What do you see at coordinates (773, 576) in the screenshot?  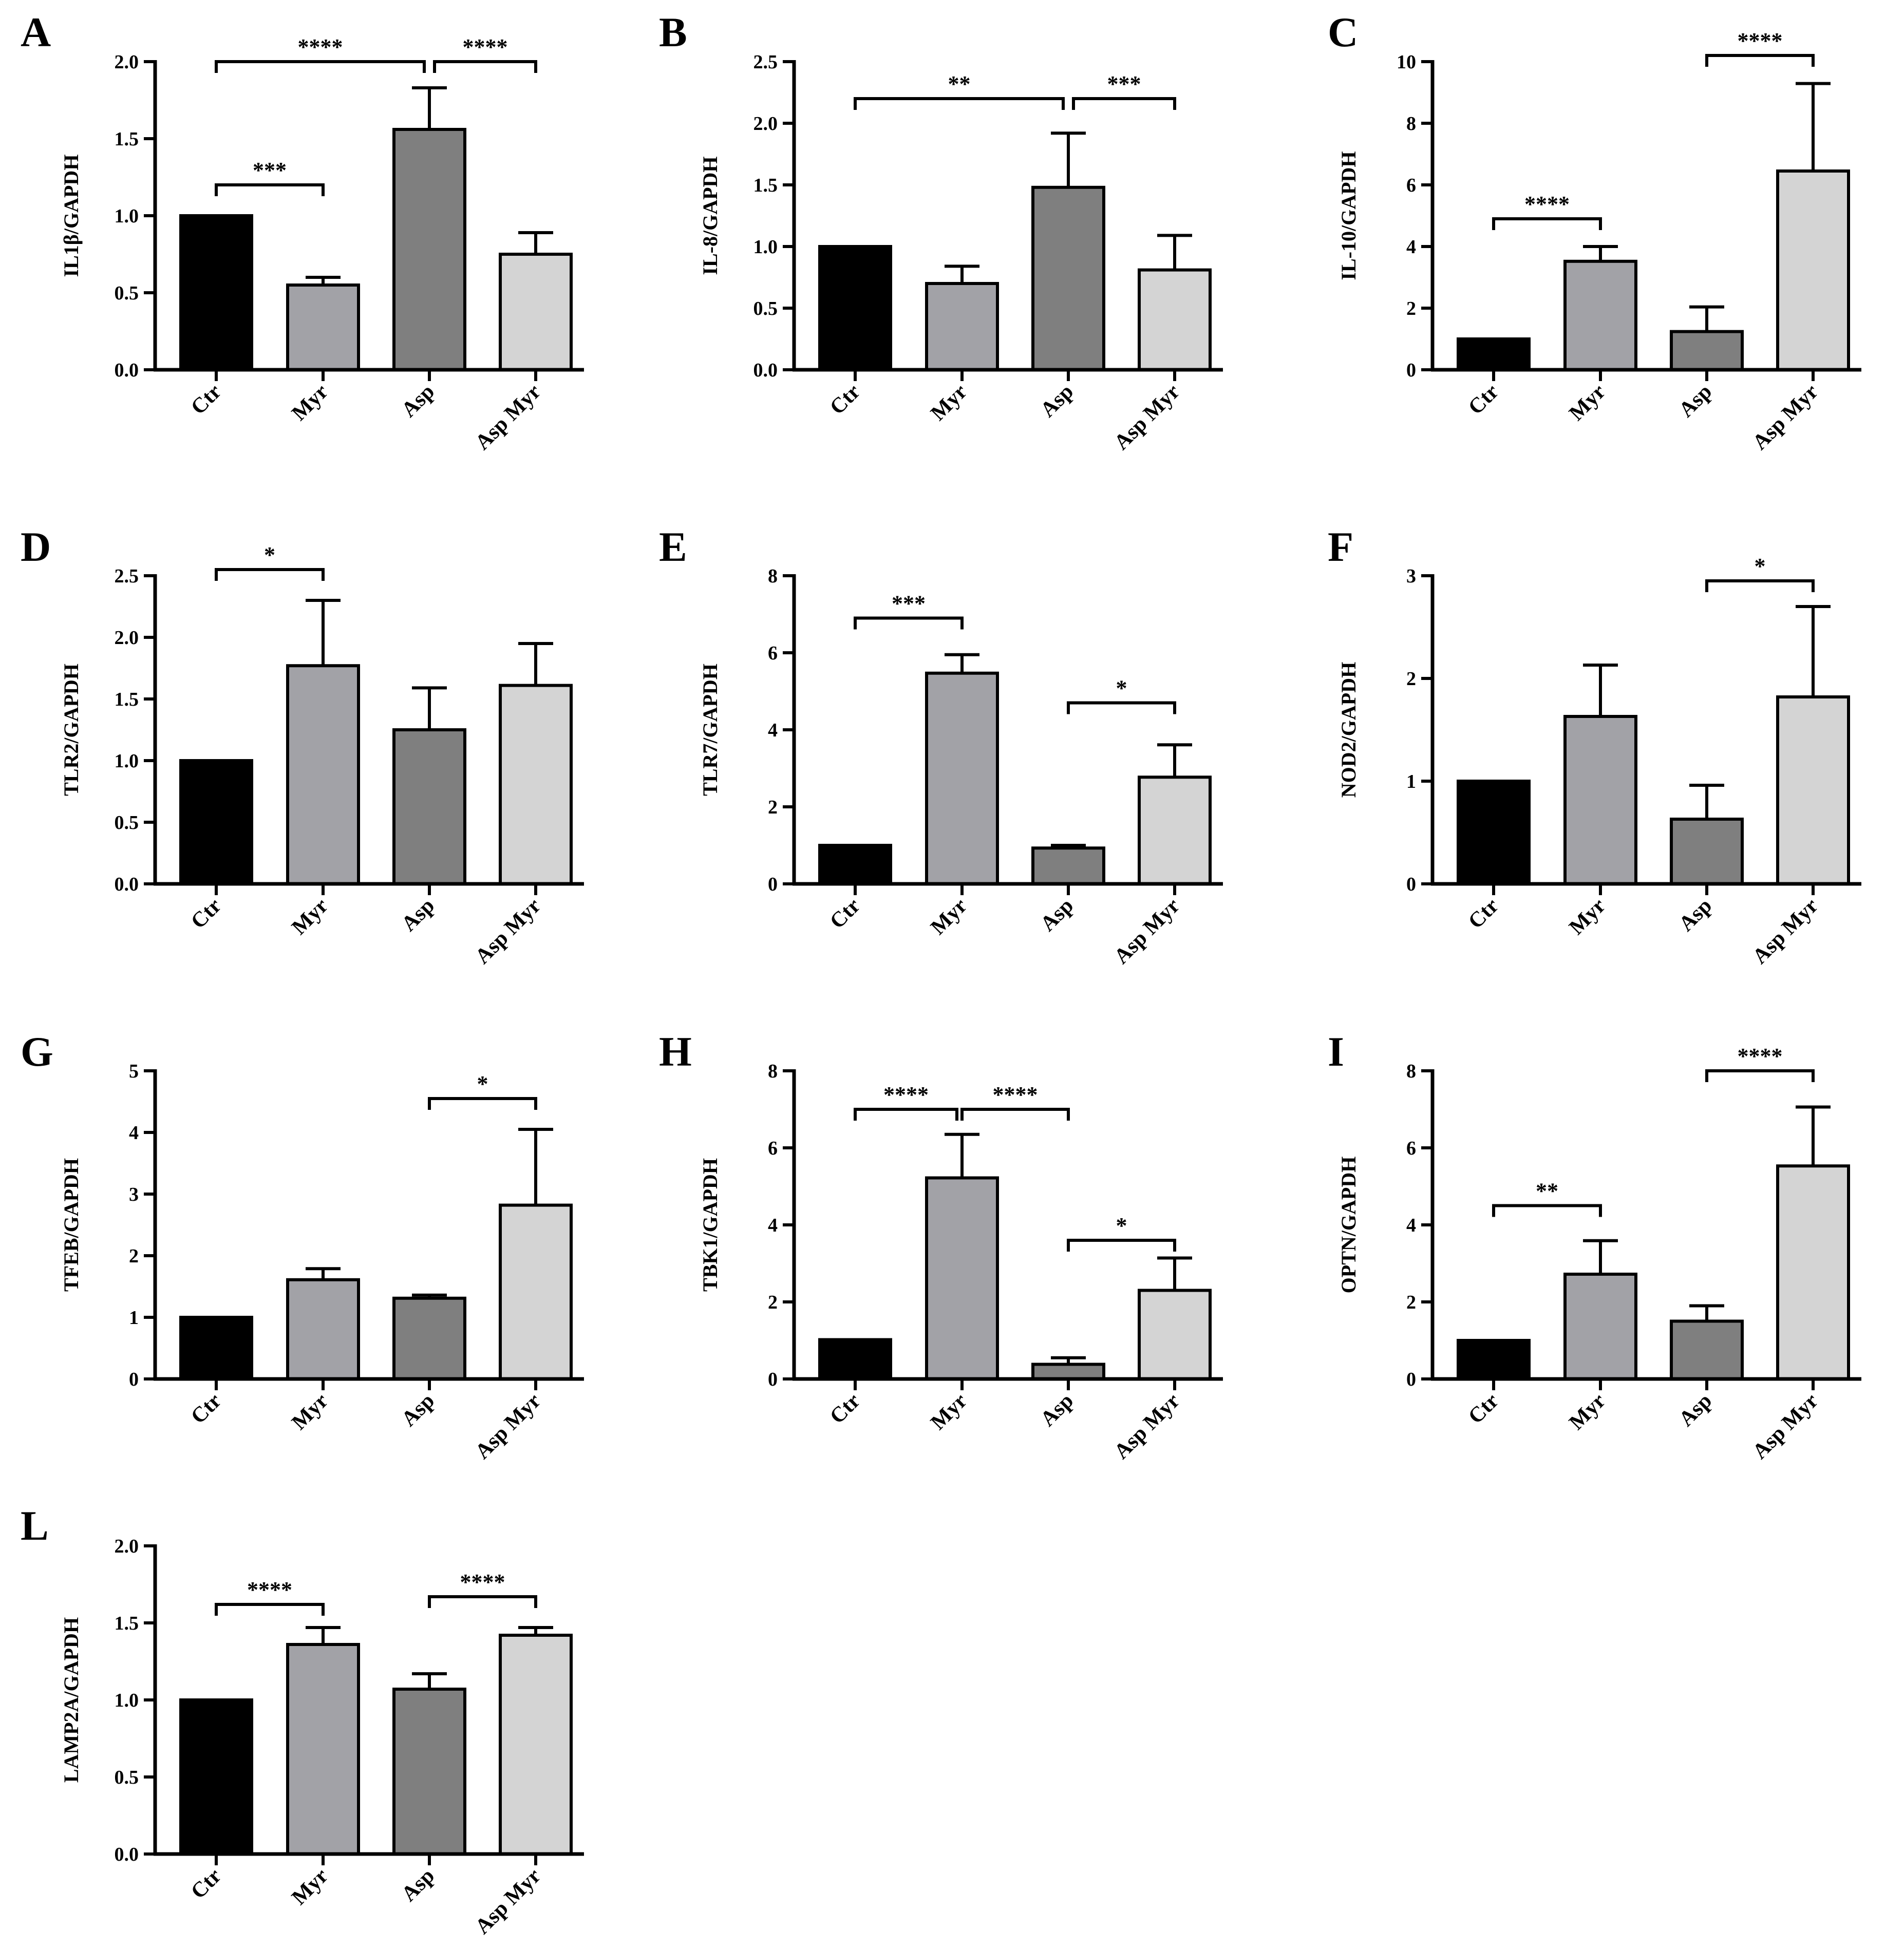 I see `y-tick-label-e-4: 8` at bounding box center [773, 576].